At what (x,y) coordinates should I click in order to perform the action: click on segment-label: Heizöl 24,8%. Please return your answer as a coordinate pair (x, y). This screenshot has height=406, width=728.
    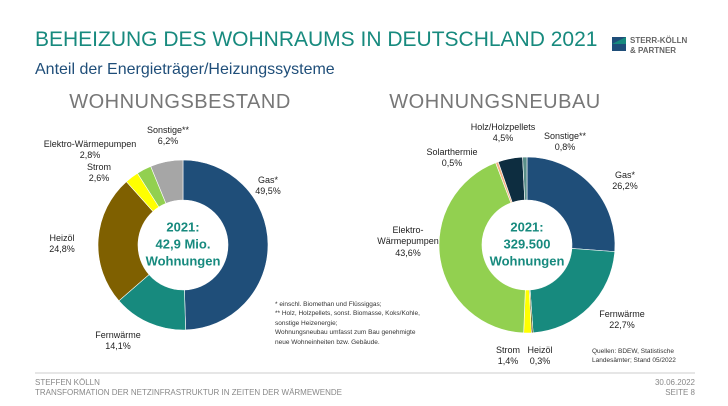
    Looking at the image, I should click on (62, 244).